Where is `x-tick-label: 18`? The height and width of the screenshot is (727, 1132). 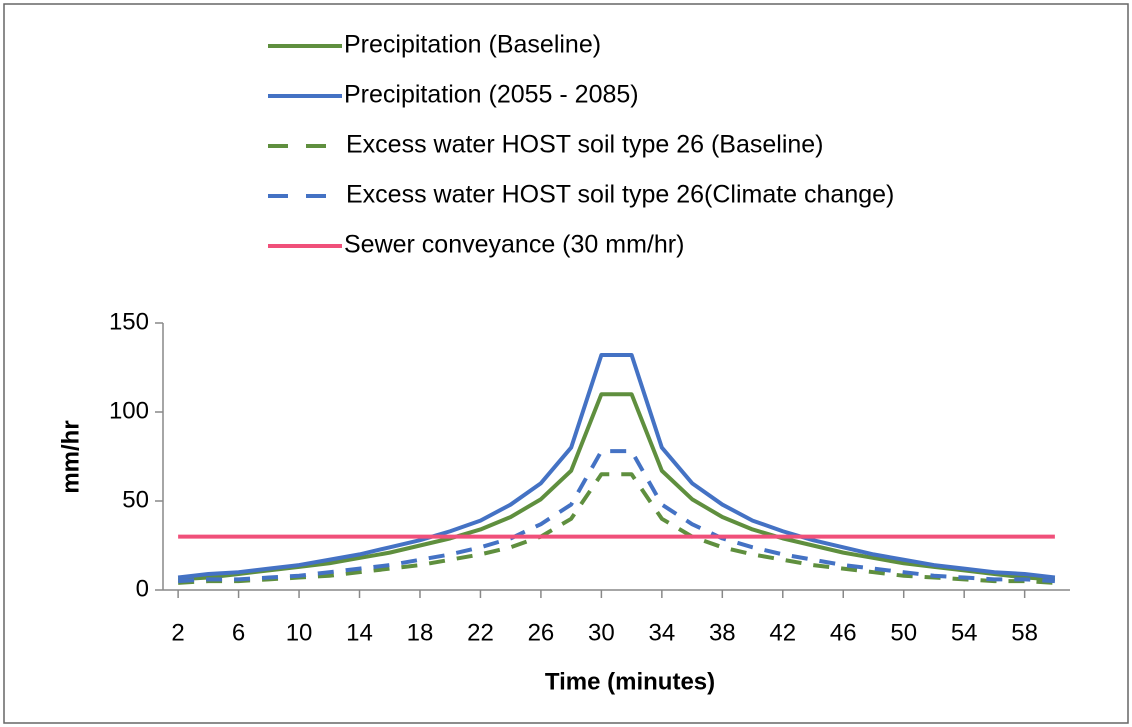
x-tick-label: 18 is located at coordinates (420, 632).